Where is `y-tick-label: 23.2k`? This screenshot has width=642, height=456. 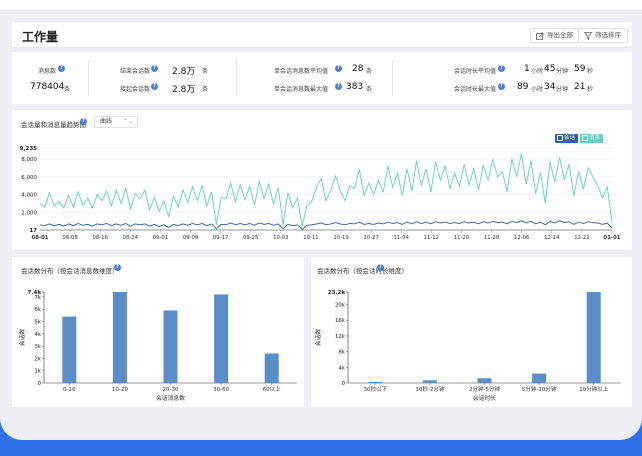
y-tick-label: 23.2k is located at coordinates (337, 293).